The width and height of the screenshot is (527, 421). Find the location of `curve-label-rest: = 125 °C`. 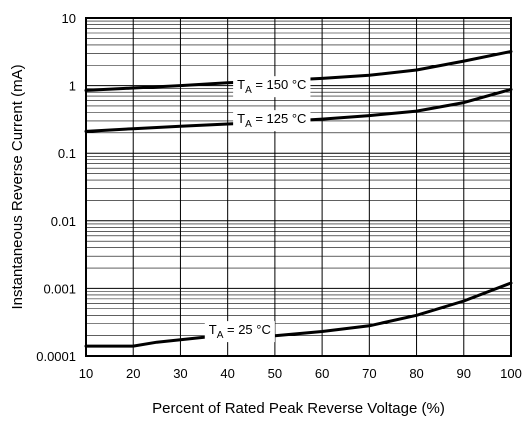

curve-label-rest: = 125 °C is located at coordinates (279, 118).